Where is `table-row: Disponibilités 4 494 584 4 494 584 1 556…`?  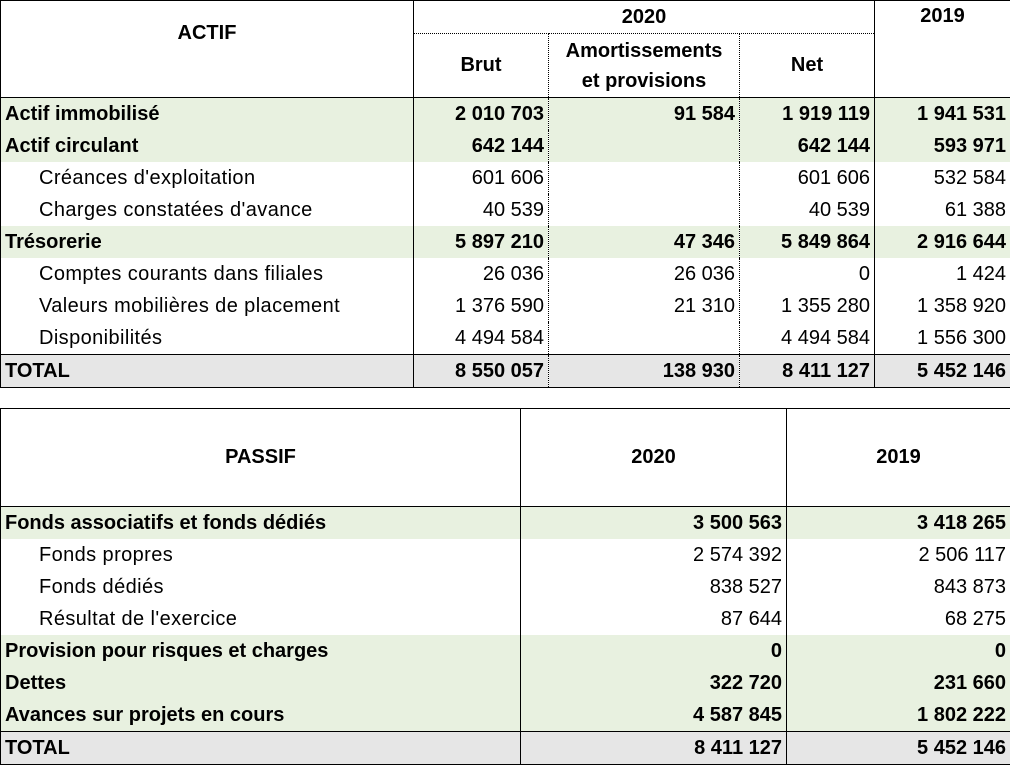 table-row: Disponibilités 4 494 584 4 494 584 1 556… is located at coordinates (505, 338).